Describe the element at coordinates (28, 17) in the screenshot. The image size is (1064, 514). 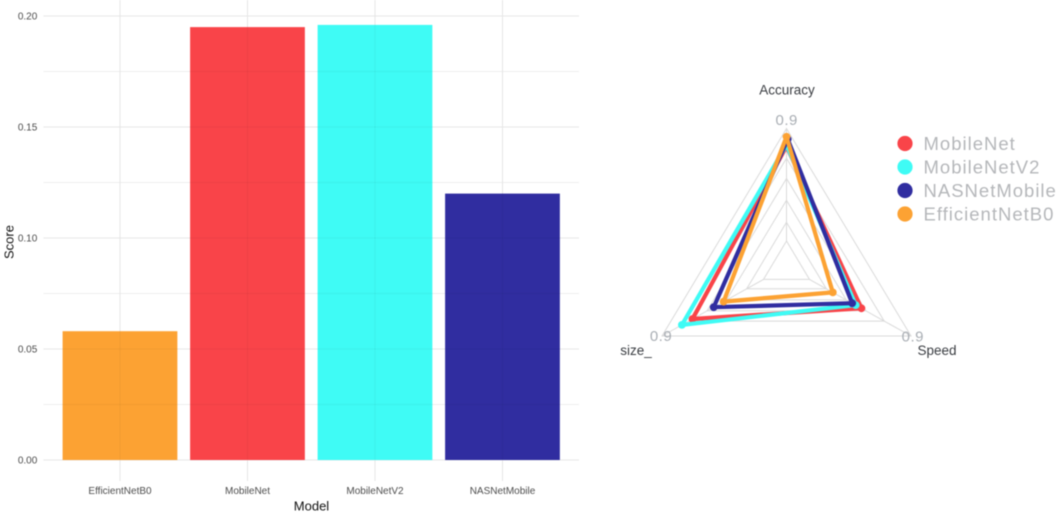
I see `svg-text: 0.20` at that location.